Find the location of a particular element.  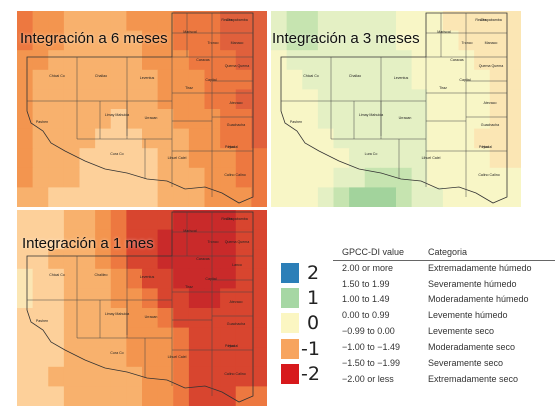

district-label: Poyco is located at coordinates (230, 346).